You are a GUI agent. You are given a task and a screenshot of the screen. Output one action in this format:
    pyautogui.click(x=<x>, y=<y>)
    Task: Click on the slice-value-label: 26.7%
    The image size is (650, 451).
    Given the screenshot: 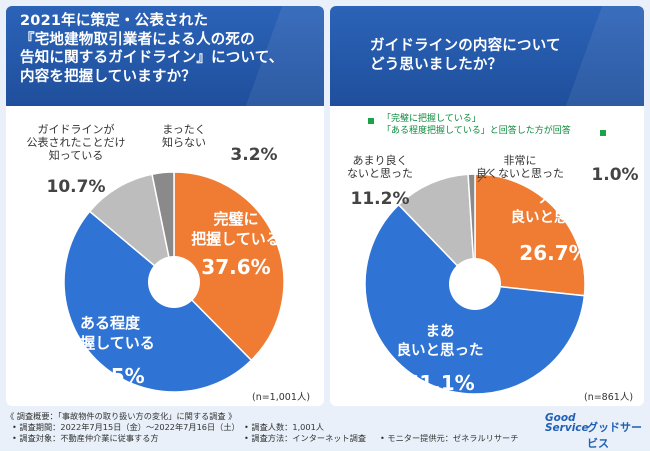 What is the action you would take?
    pyautogui.click(x=553, y=253)
    